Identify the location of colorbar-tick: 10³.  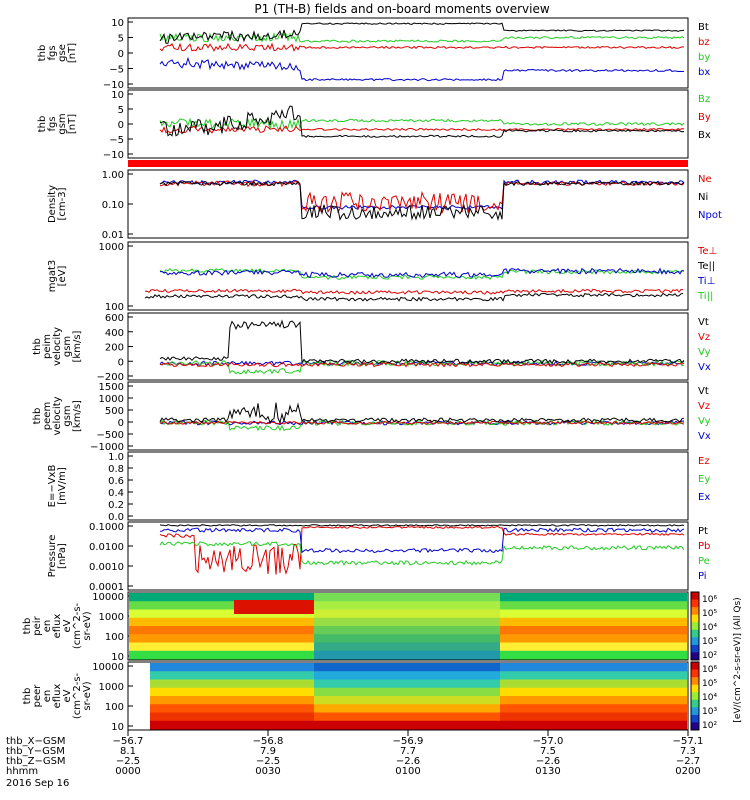
(709, 642).